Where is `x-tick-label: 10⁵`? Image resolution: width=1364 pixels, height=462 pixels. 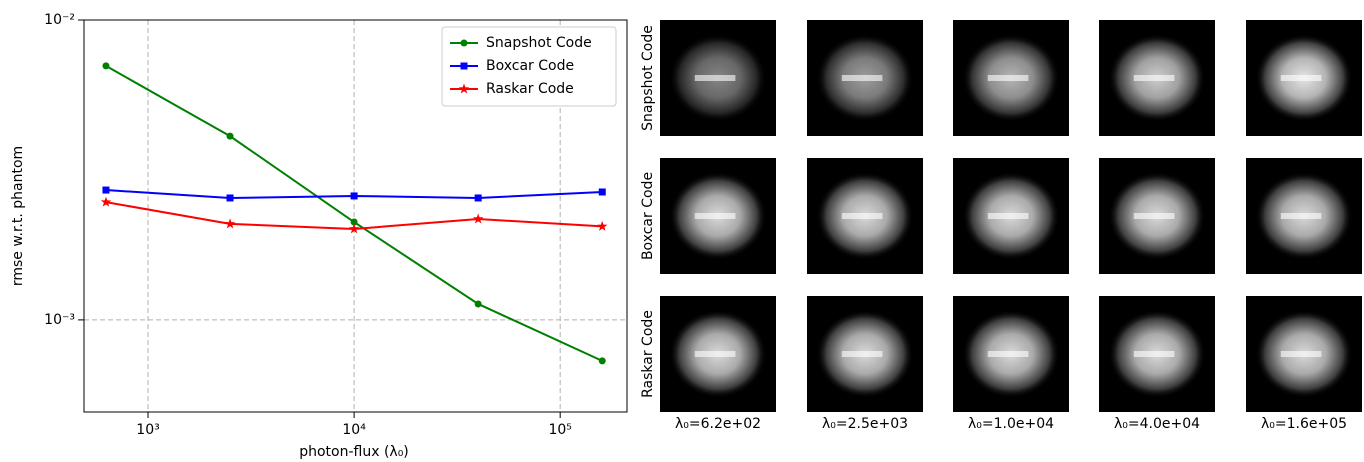 x-tick-label: 10⁵ is located at coordinates (559, 430).